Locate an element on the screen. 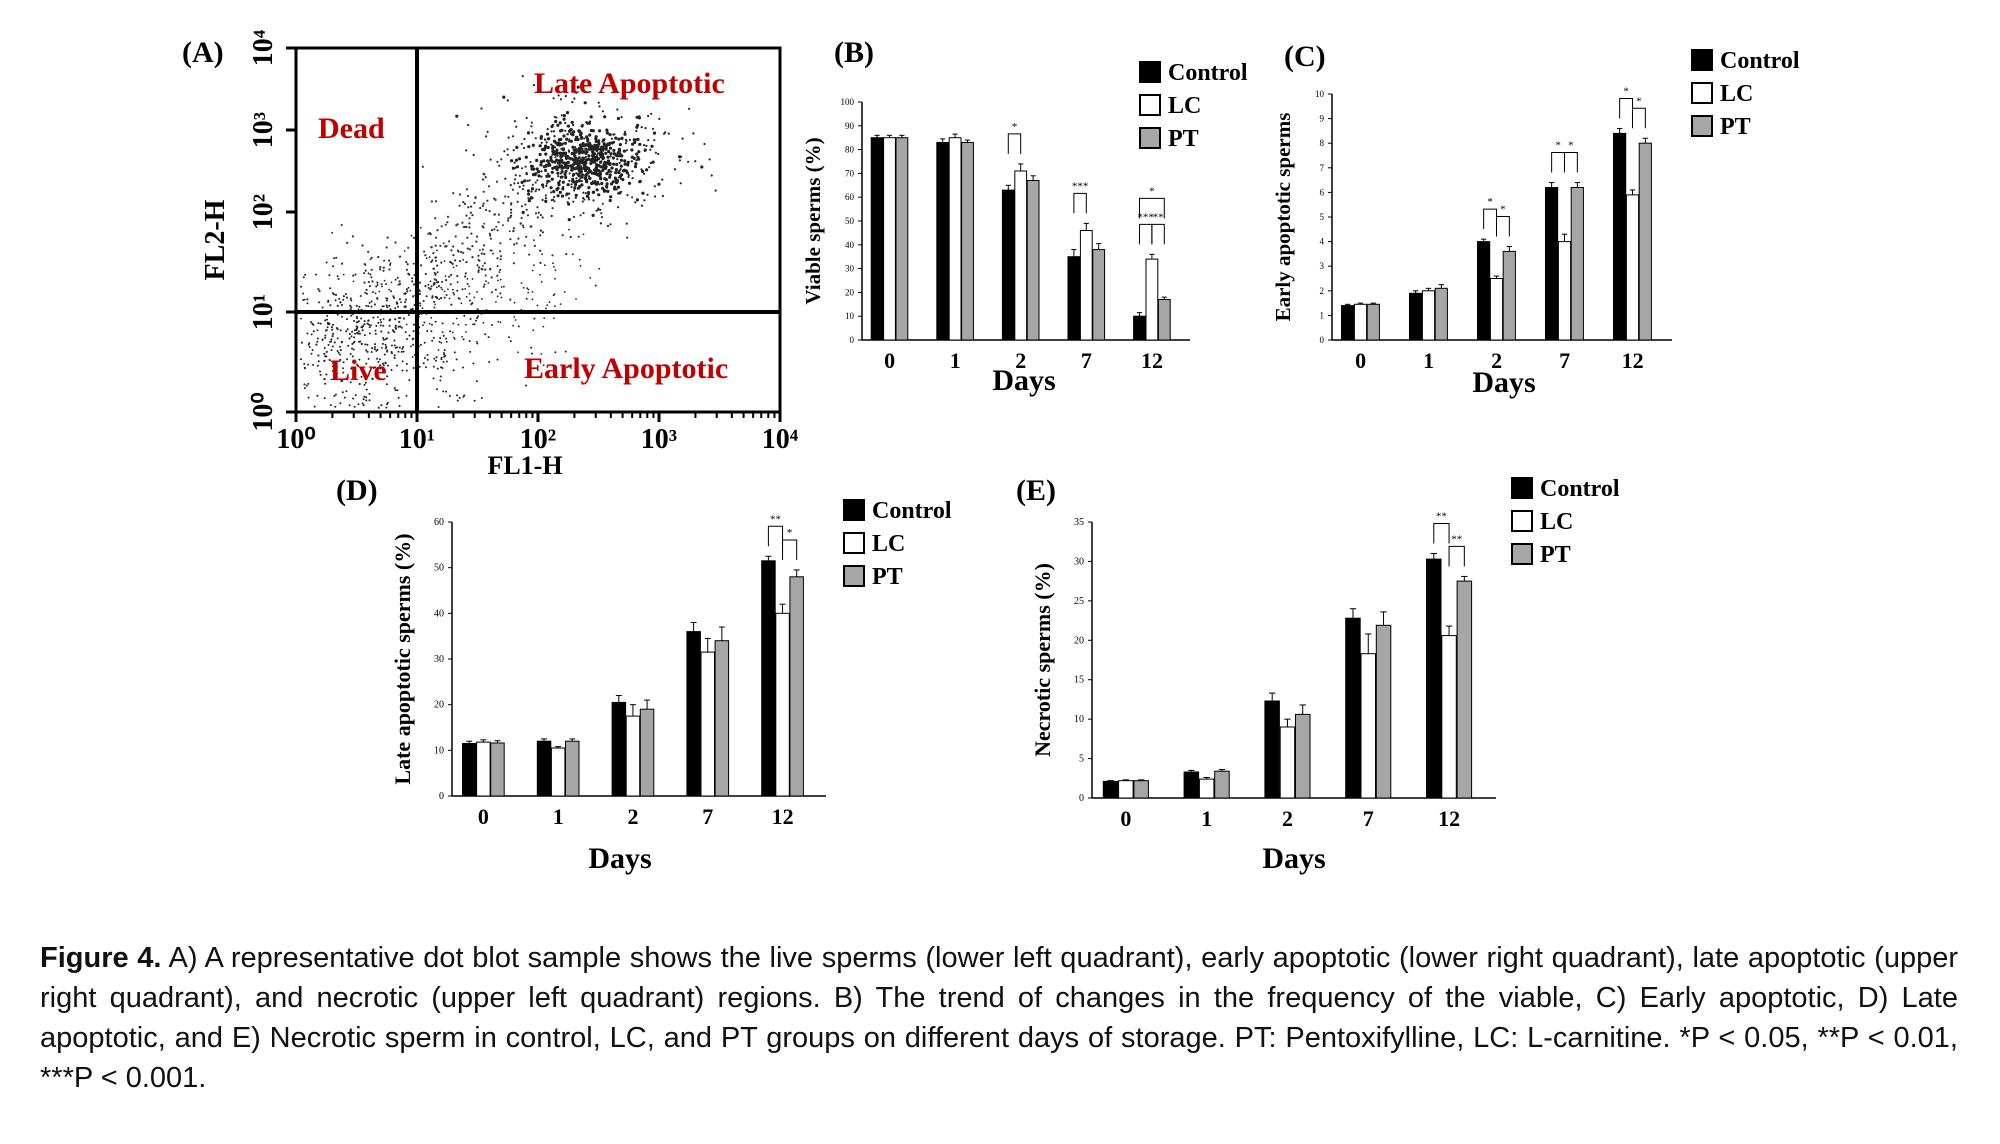 This screenshot has width=2000, height=1144. legend-label-pt: PT is located at coordinates (1735, 127).